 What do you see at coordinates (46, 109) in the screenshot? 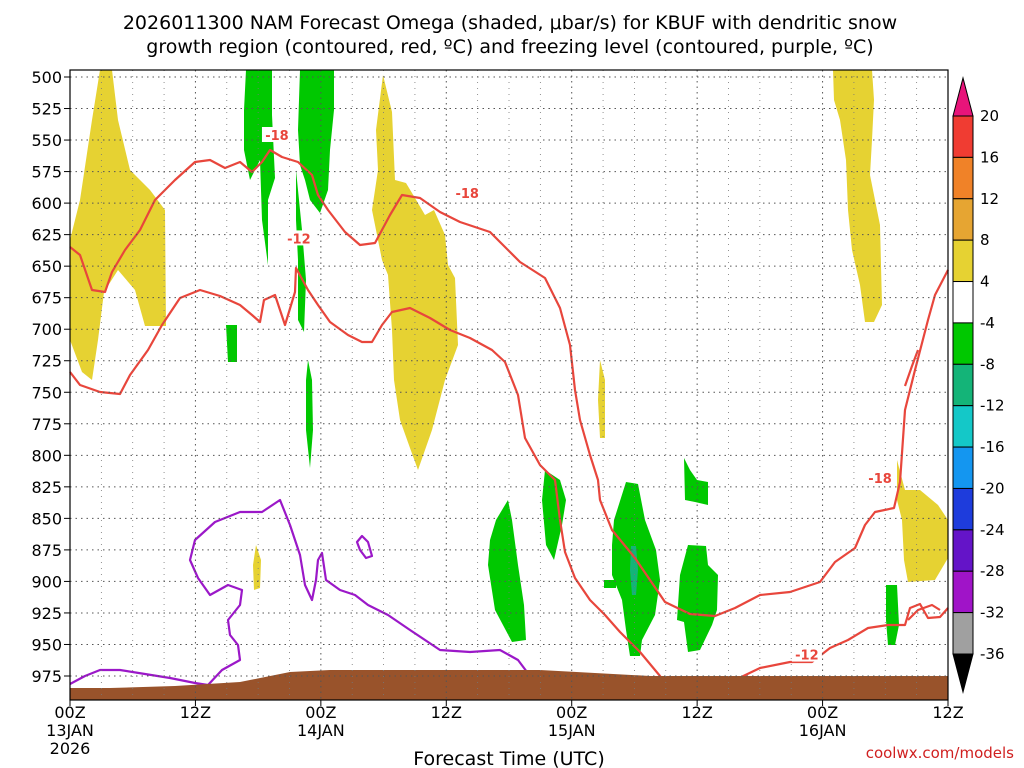
I see `y-tick-label: 525` at bounding box center [46, 109].